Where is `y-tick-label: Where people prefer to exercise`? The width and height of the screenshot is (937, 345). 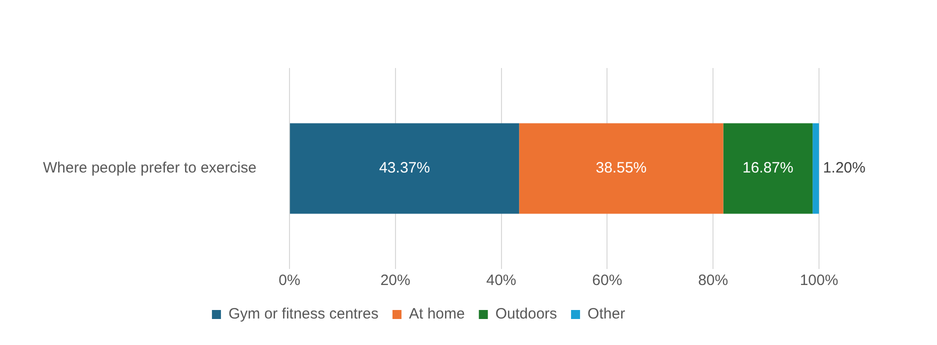 y-tick-label: Where people prefer to exercise is located at coordinates (149, 168).